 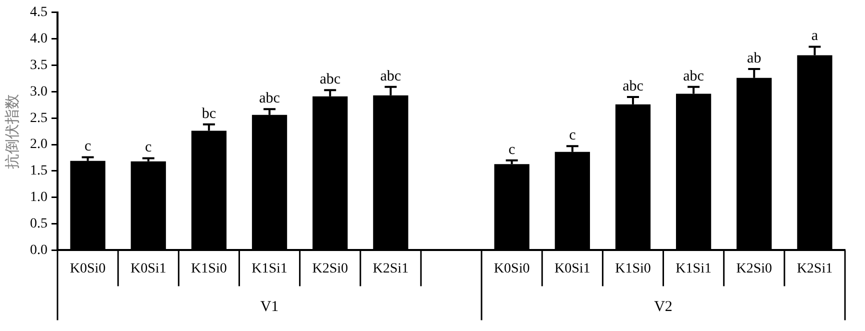 What do you see at coordinates (39, 250) in the screenshot?
I see `y-tick-label: 0.0` at bounding box center [39, 250].